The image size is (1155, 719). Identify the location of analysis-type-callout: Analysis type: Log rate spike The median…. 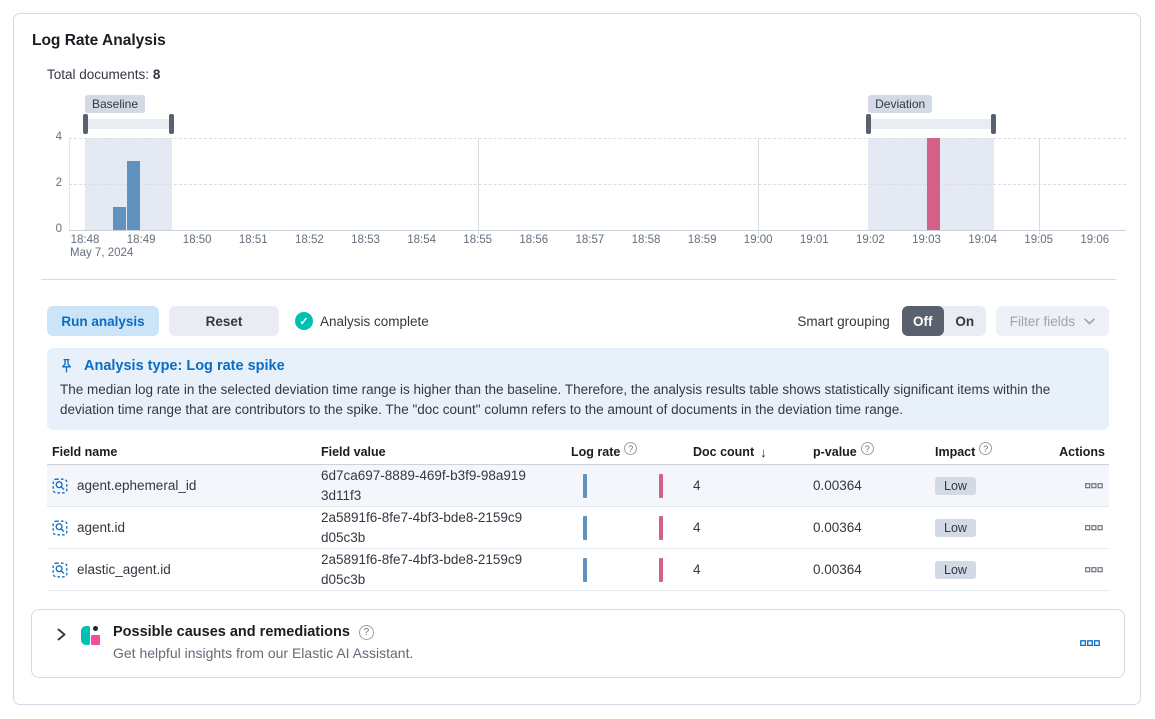
(578, 389).